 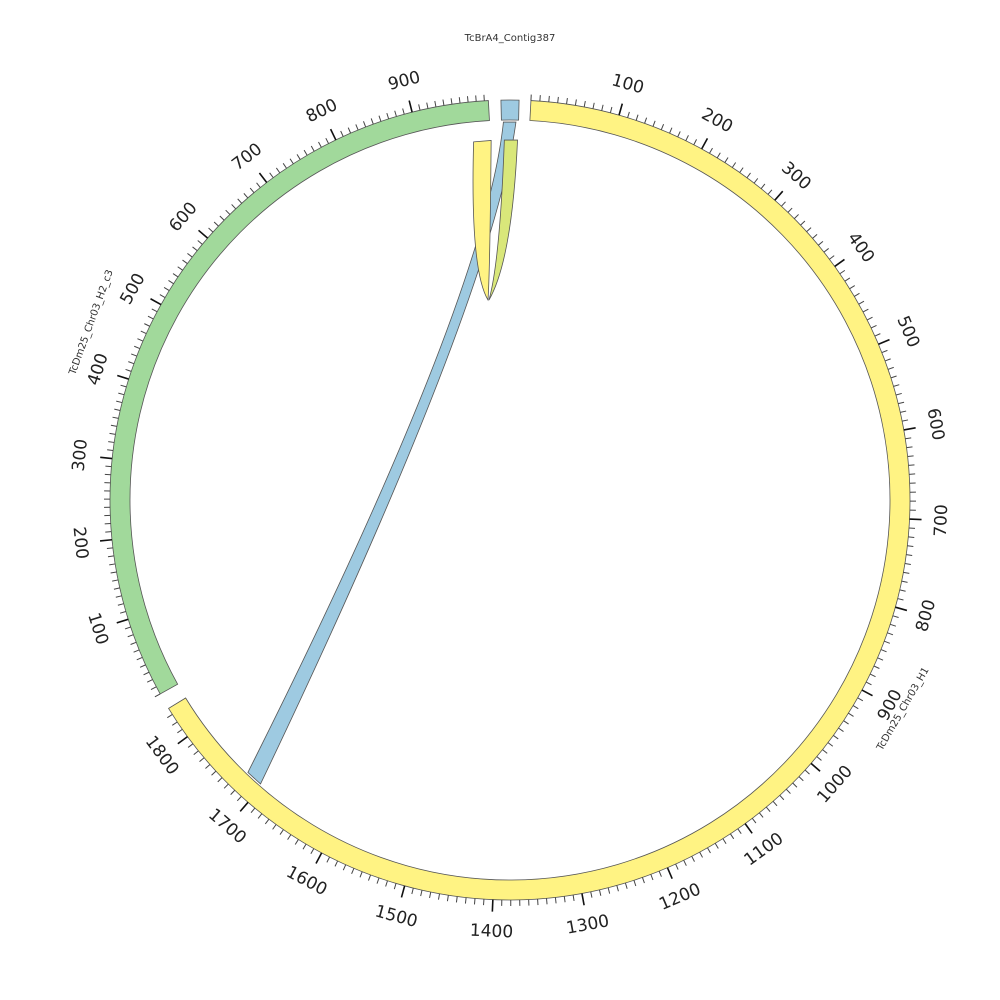 What do you see at coordinates (764, 850) in the screenshot?
I see `tick-label: 1100` at bounding box center [764, 850].